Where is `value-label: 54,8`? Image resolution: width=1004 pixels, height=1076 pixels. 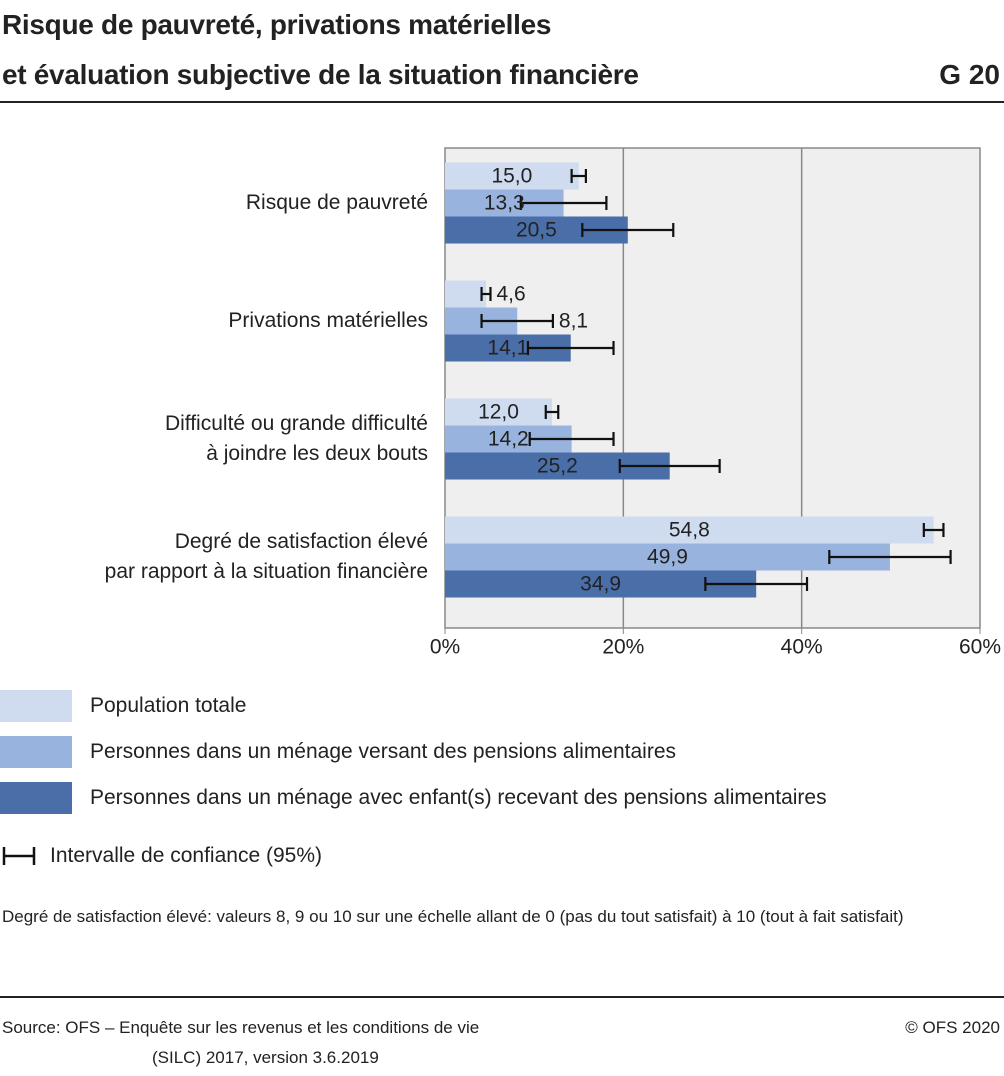
value-label: 54,8 is located at coordinates (689, 530).